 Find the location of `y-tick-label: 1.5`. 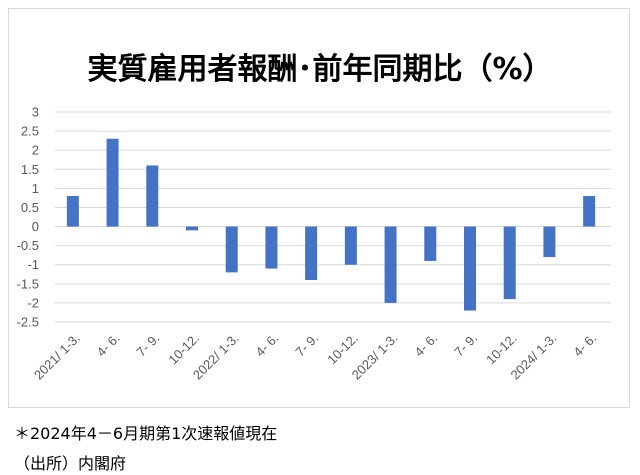

y-tick-label: 1.5 is located at coordinates (30, 169).